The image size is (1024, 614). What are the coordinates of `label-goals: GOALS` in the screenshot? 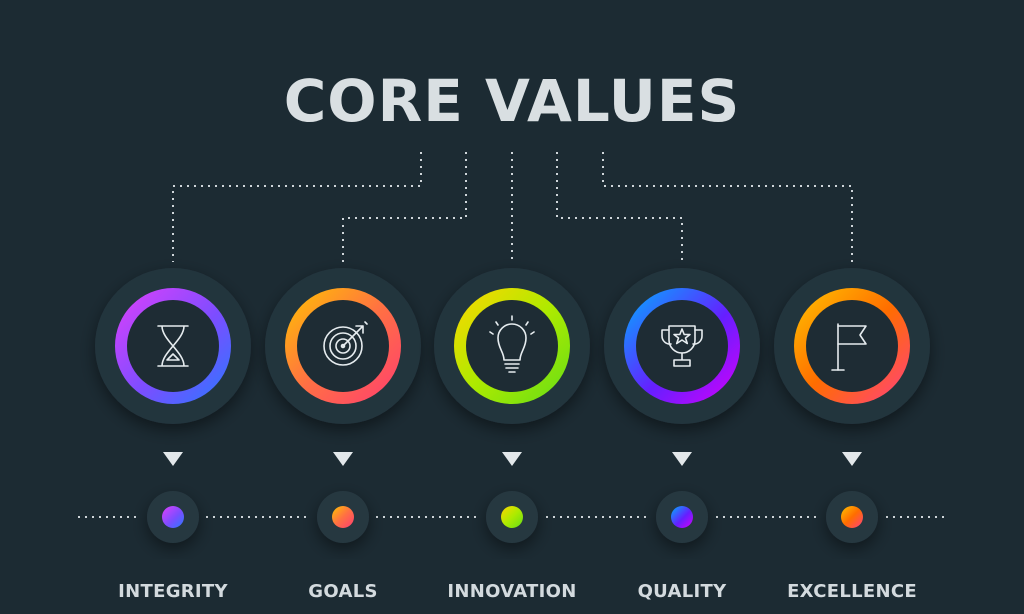 It's located at (343, 591).